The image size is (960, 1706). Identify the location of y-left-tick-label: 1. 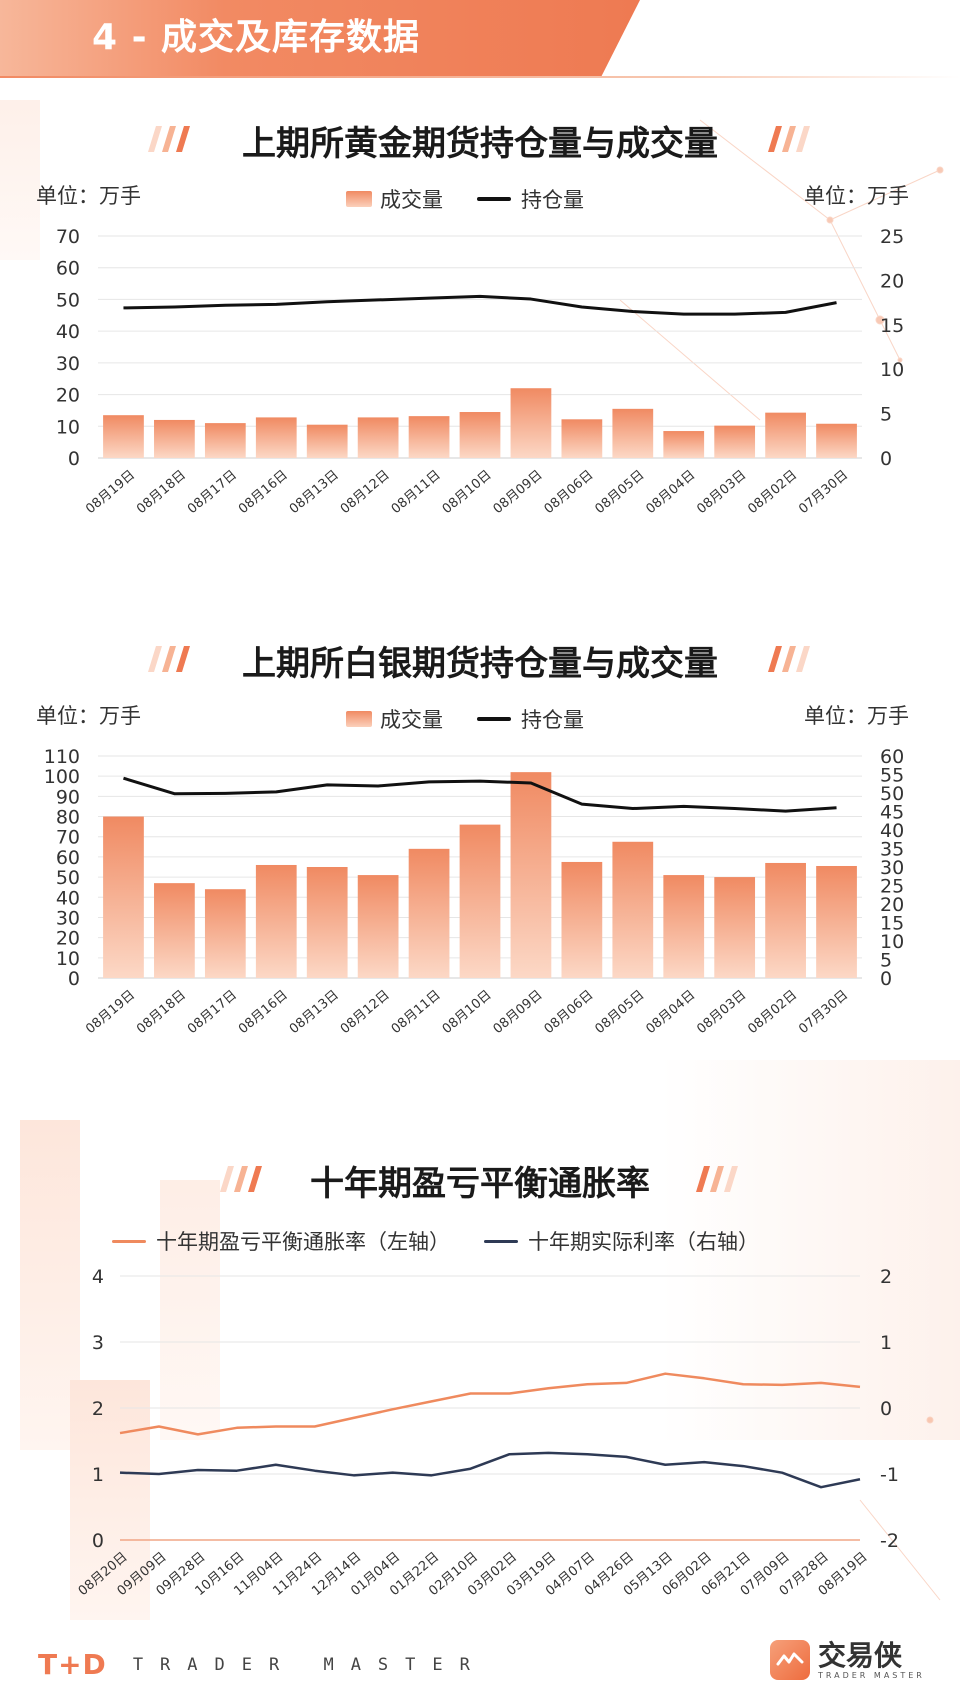
(98, 1475).